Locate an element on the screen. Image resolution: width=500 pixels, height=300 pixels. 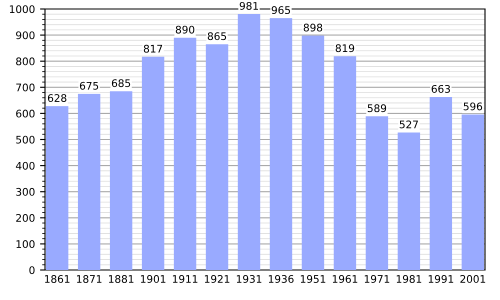
data-label: 817 is located at coordinates (153, 48).